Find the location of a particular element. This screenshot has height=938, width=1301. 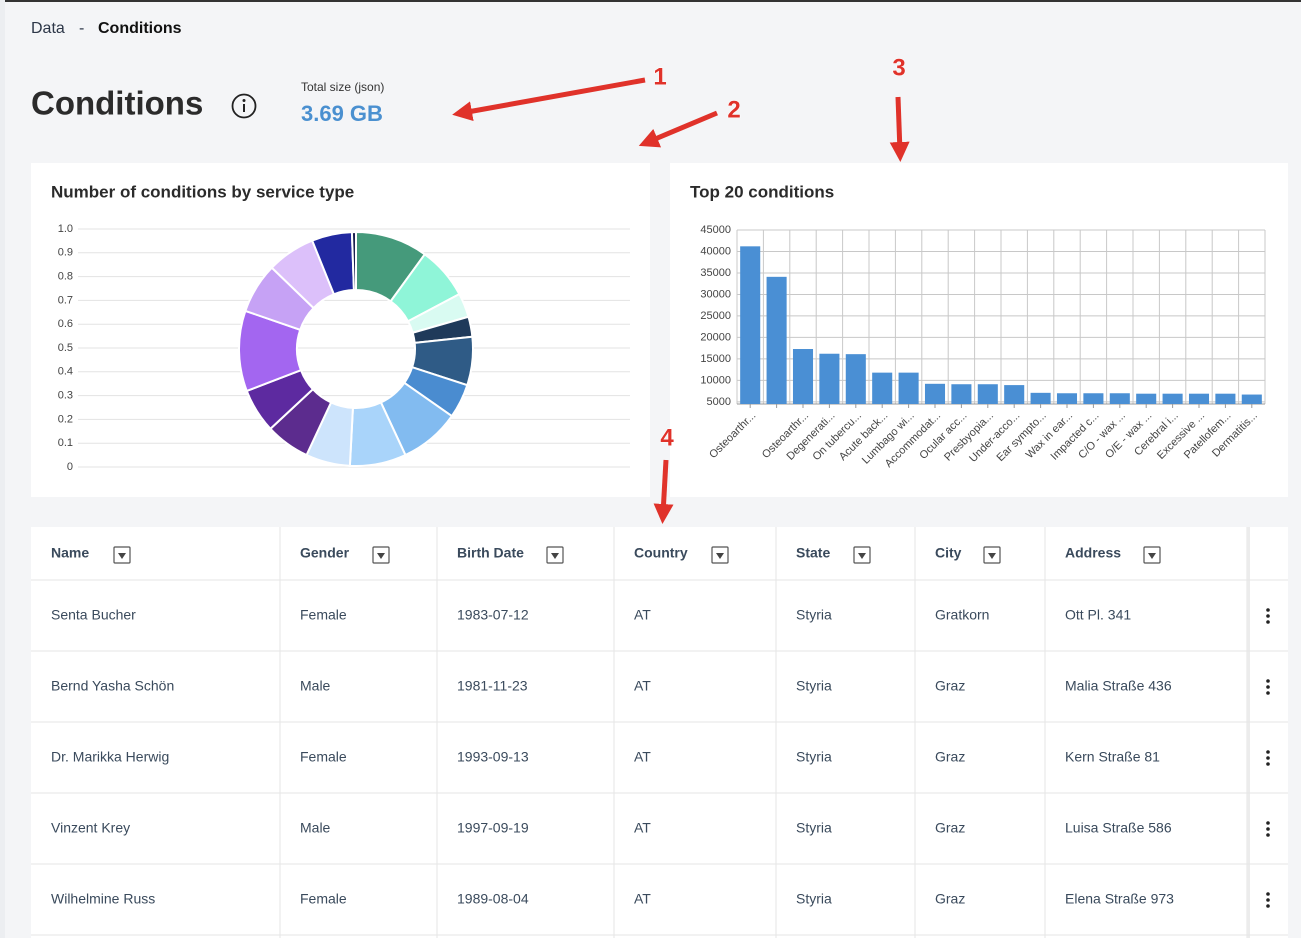

y-tick-label: 5000 is located at coordinates (719, 402).